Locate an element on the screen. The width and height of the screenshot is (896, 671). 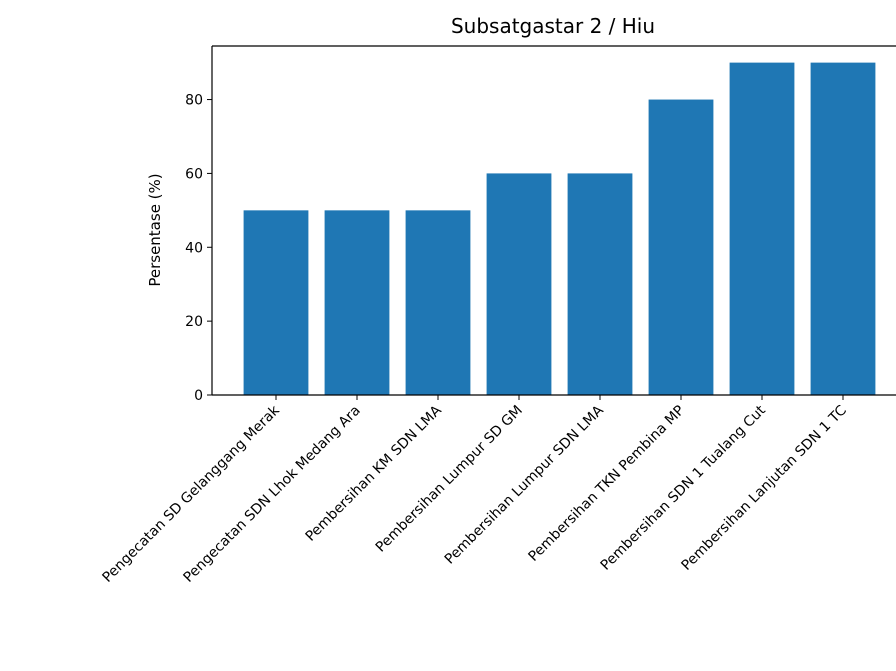
x-tick-label: Pembersihan Lumpur SDN LMA is located at coordinates (524, 484).